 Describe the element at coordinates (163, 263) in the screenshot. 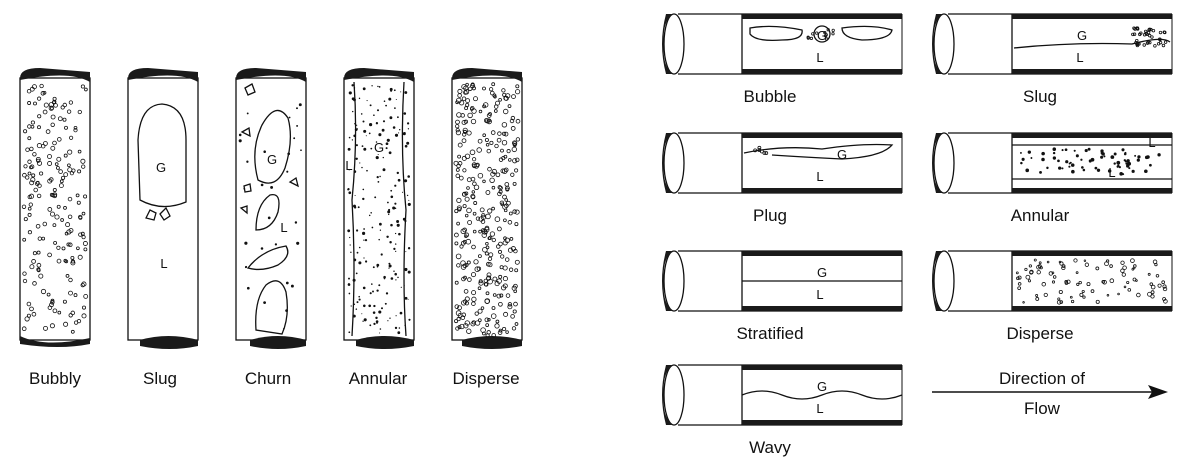

I see `phase-label-liquid: L` at that location.